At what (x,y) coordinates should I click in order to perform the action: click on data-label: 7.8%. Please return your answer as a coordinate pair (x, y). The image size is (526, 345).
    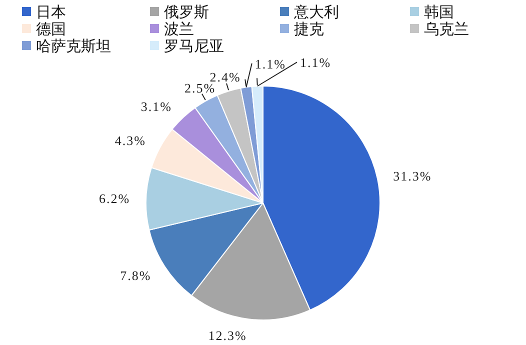
    Looking at the image, I should click on (136, 276).